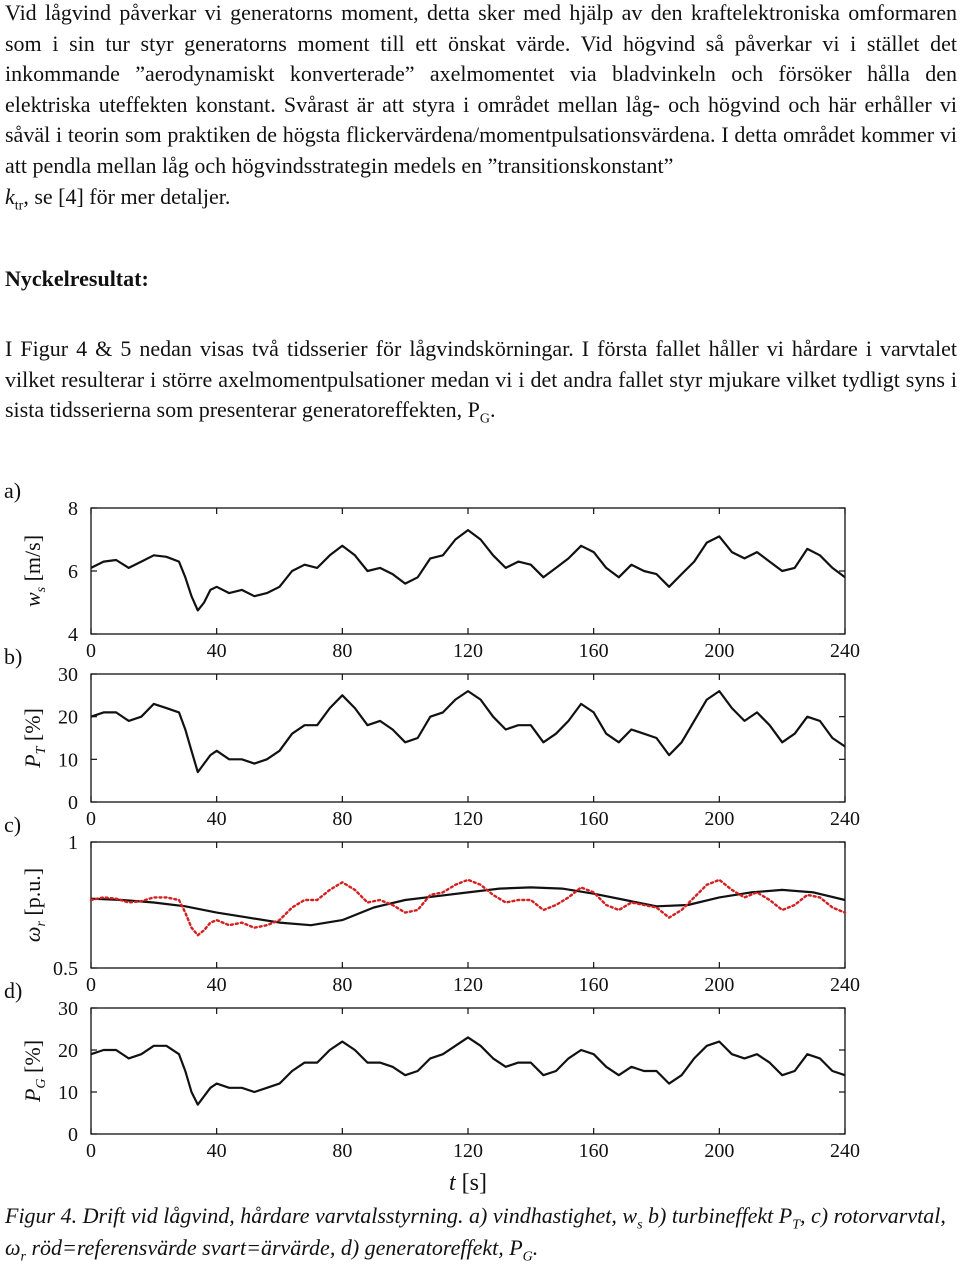 The image size is (960, 1264). I want to click on panel-b-xtick-label: 160, so click(594, 819).